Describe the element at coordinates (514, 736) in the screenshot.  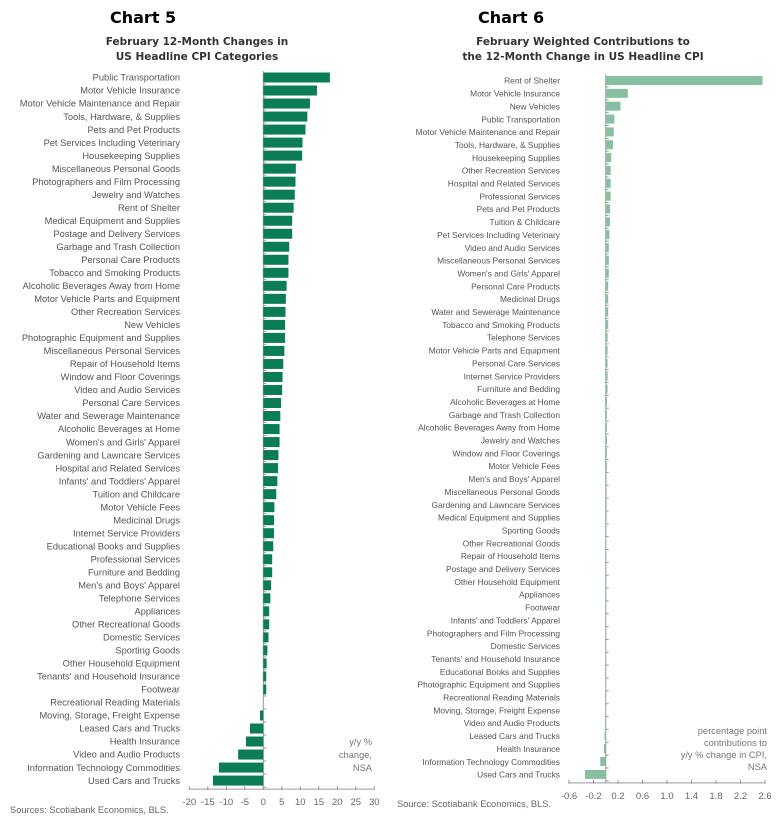
I see `category-label: Leased Cars and Trucks` at that location.